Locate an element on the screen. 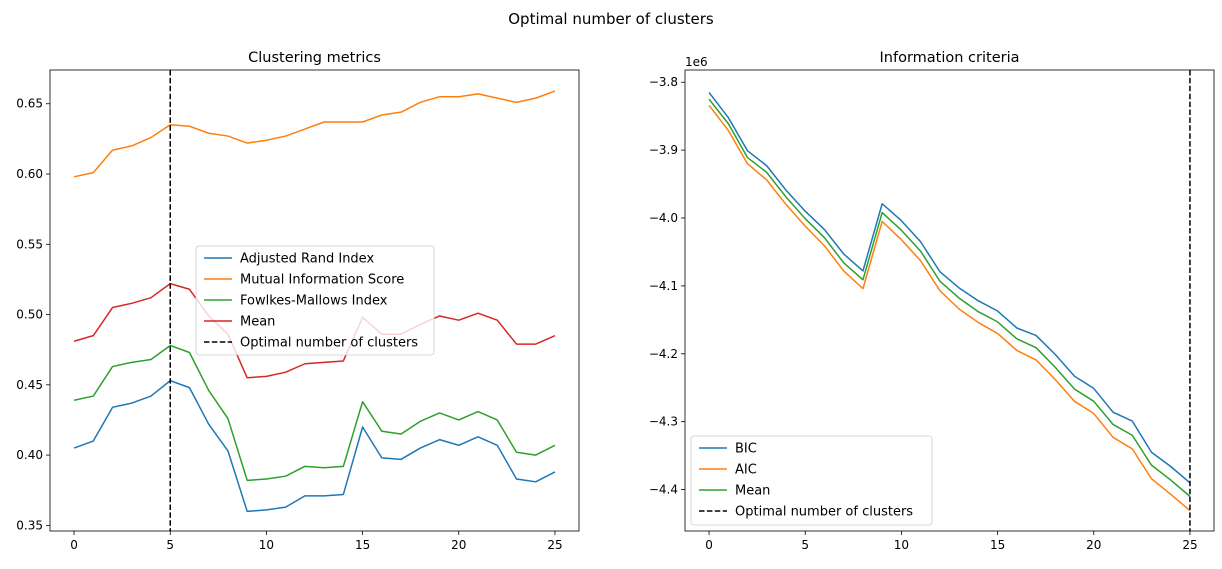 The image size is (1222, 569). chart0-xtick-label: 5 is located at coordinates (170, 545).